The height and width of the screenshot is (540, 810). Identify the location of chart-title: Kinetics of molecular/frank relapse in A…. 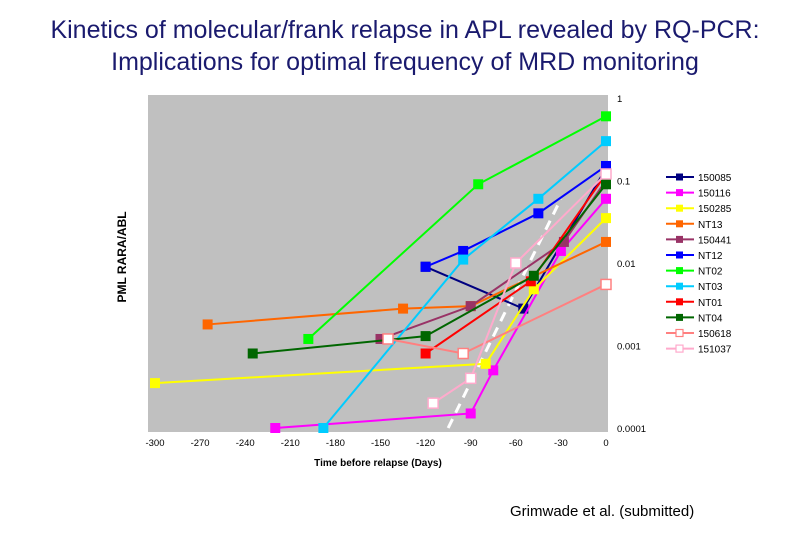
(405, 46).